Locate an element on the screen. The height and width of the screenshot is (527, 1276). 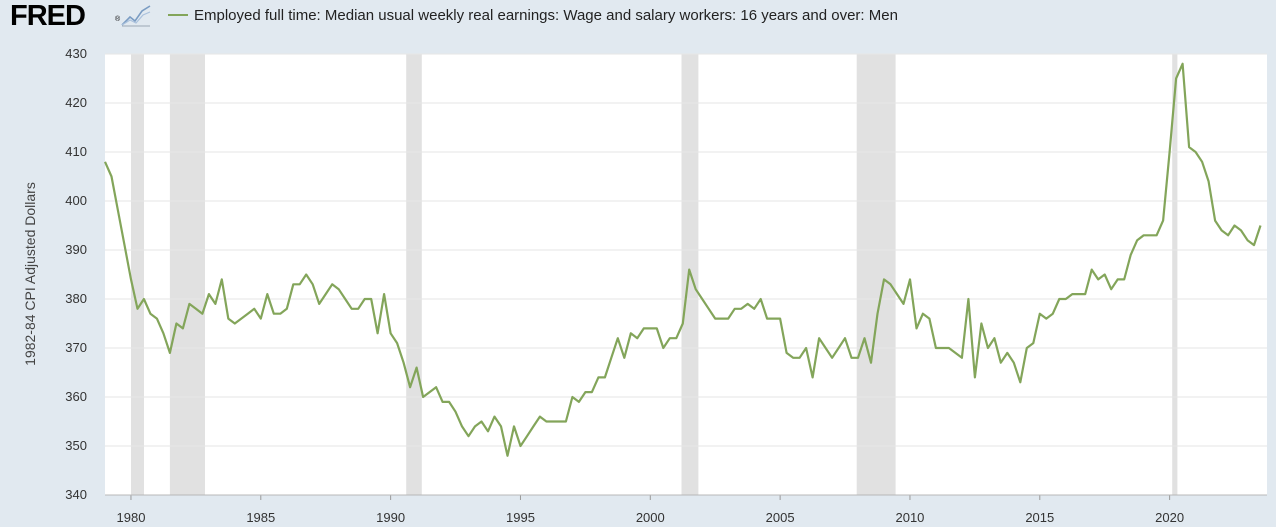
x-tick-label-2015: 2015 is located at coordinates (1039, 517).